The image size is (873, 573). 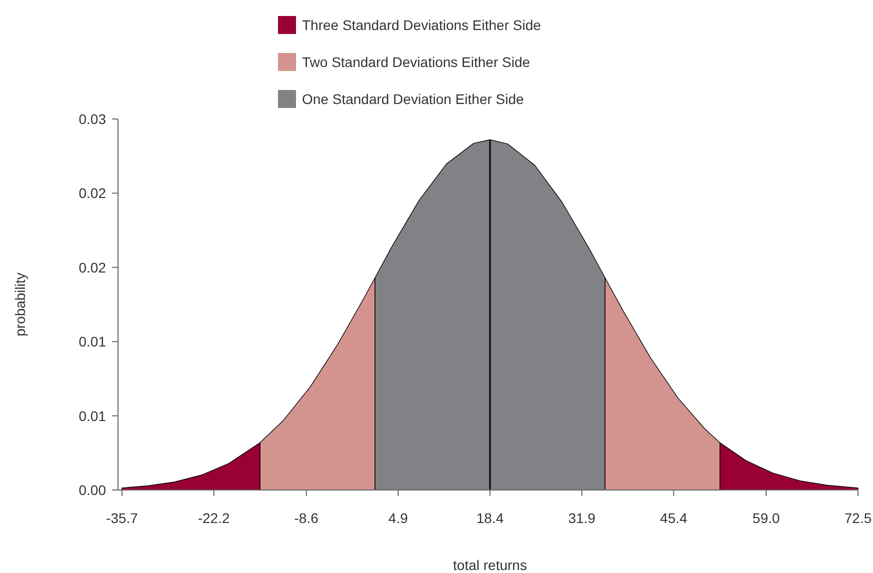 I want to click on x-tick-label: -35.7, so click(x=122, y=518).